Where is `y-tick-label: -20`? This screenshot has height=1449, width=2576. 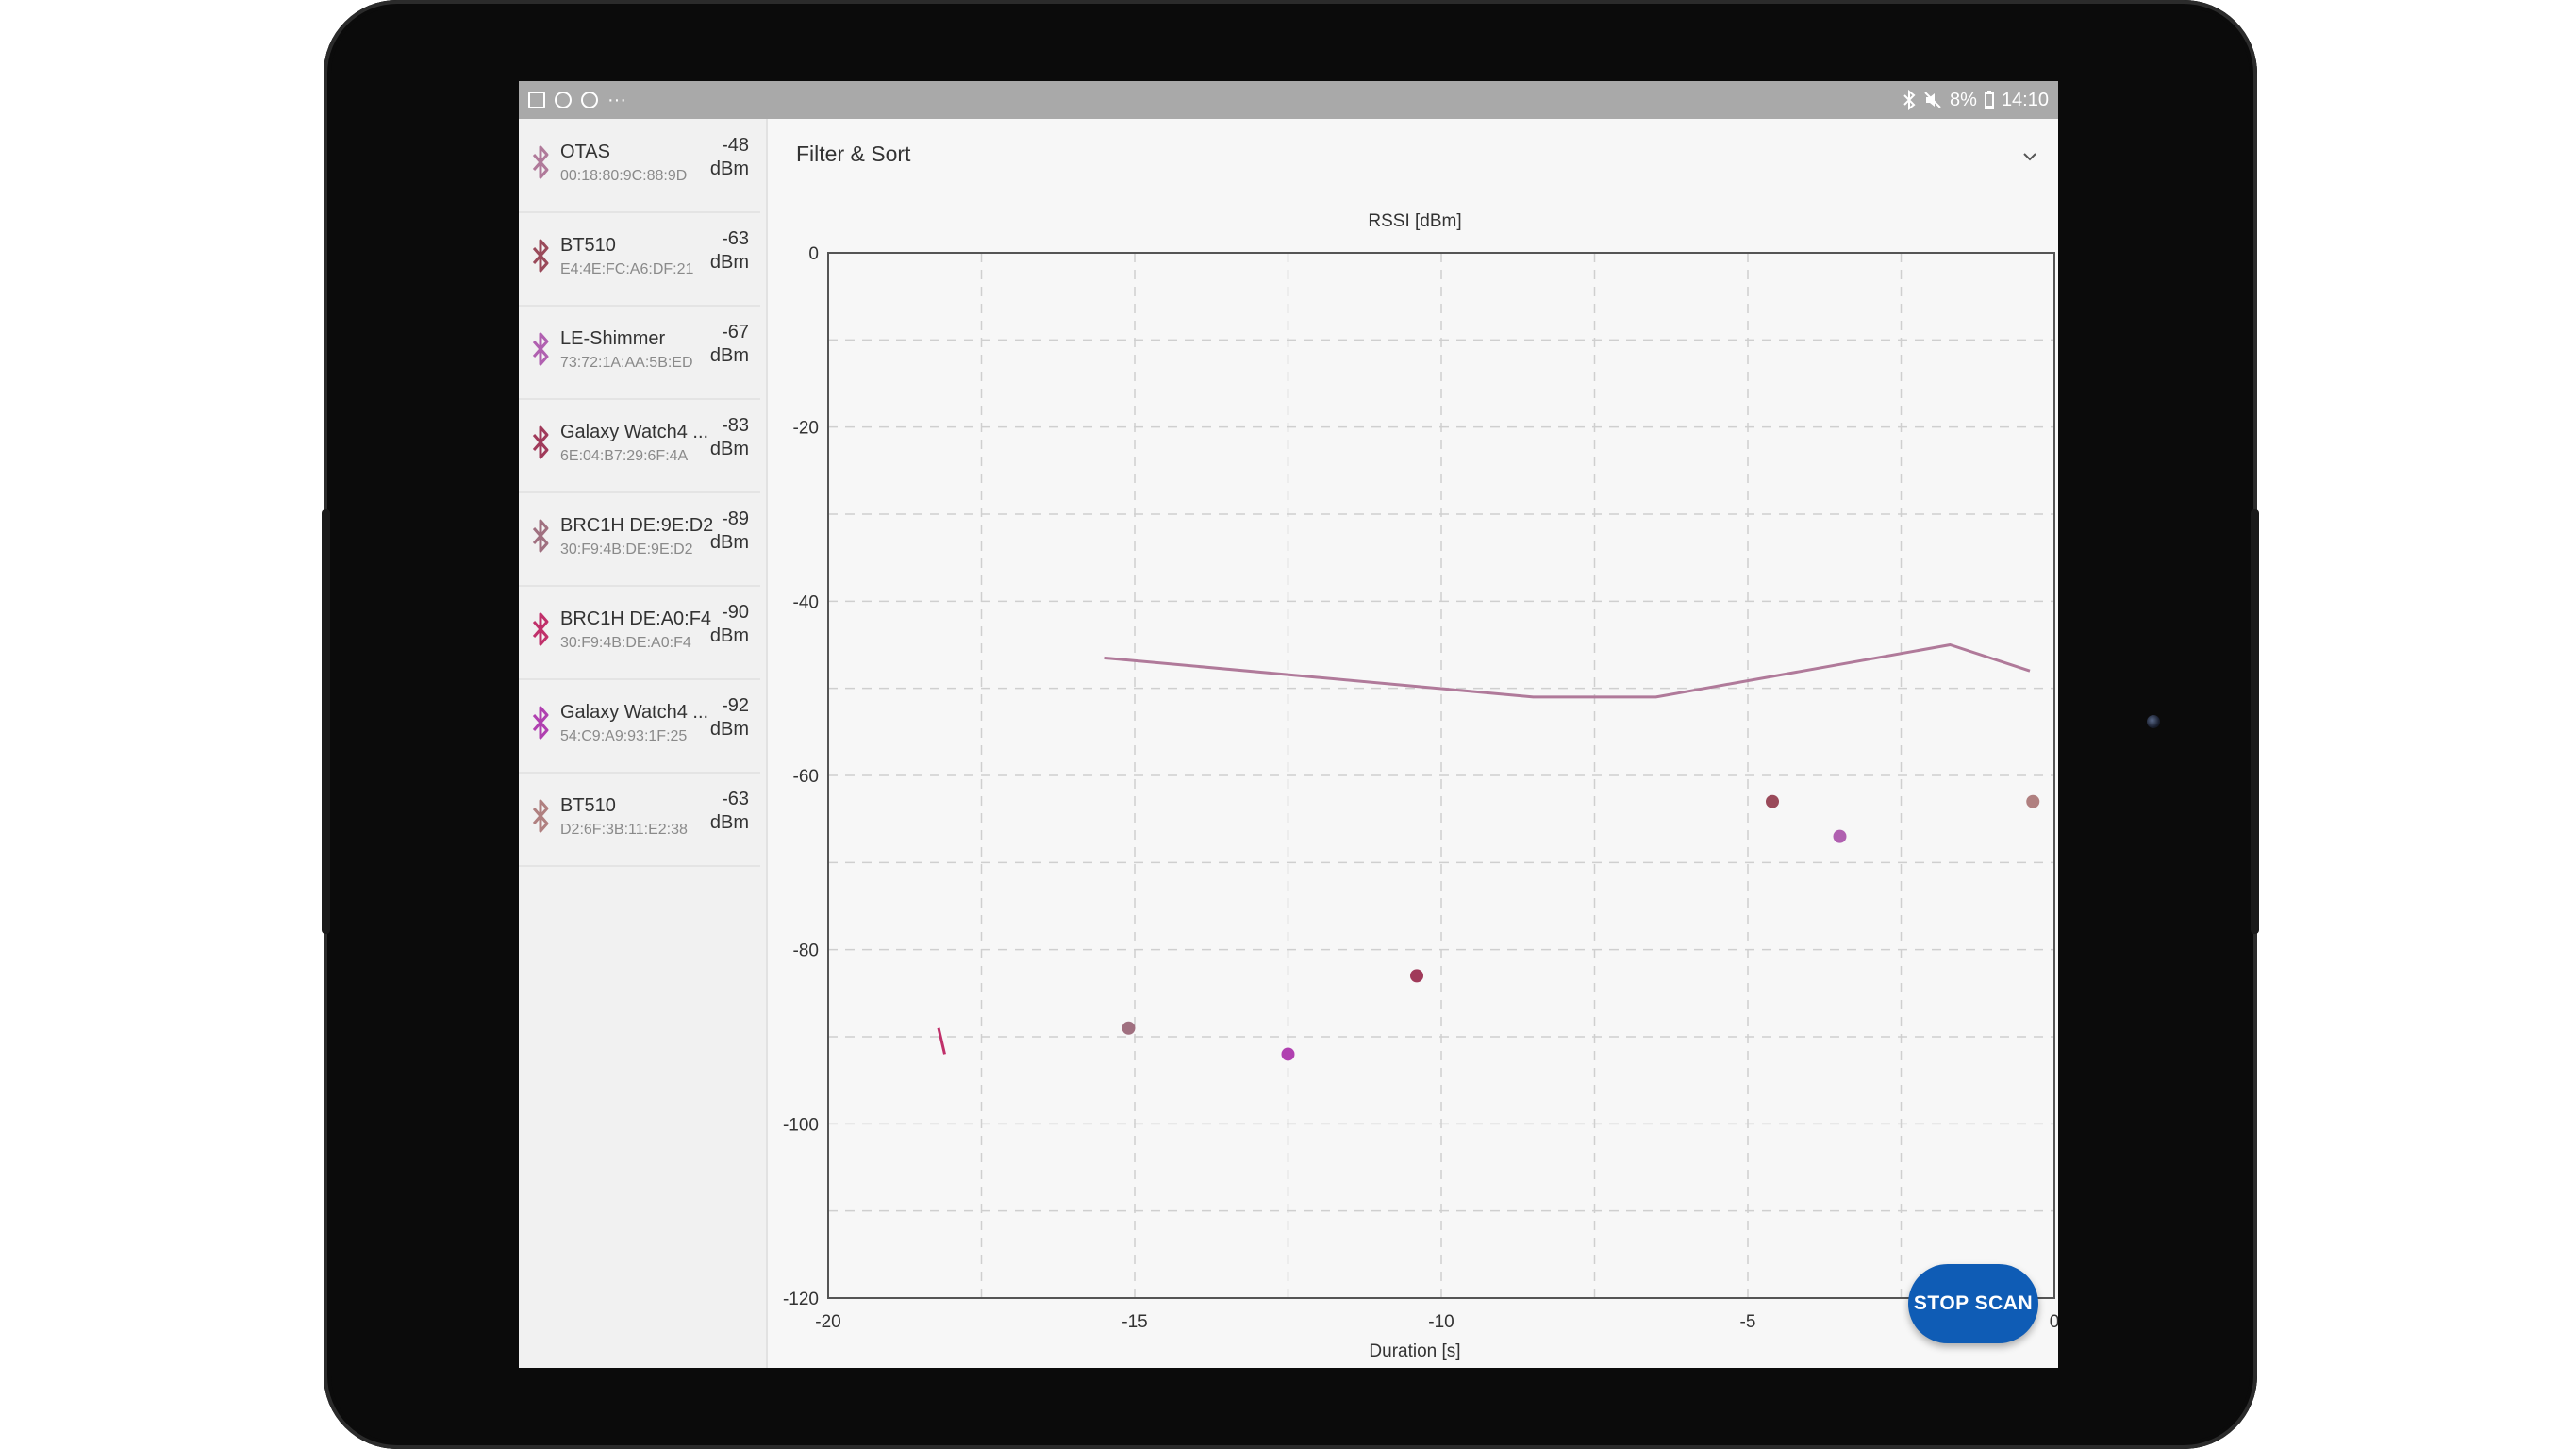 y-tick-label: -20 is located at coordinates (806, 429).